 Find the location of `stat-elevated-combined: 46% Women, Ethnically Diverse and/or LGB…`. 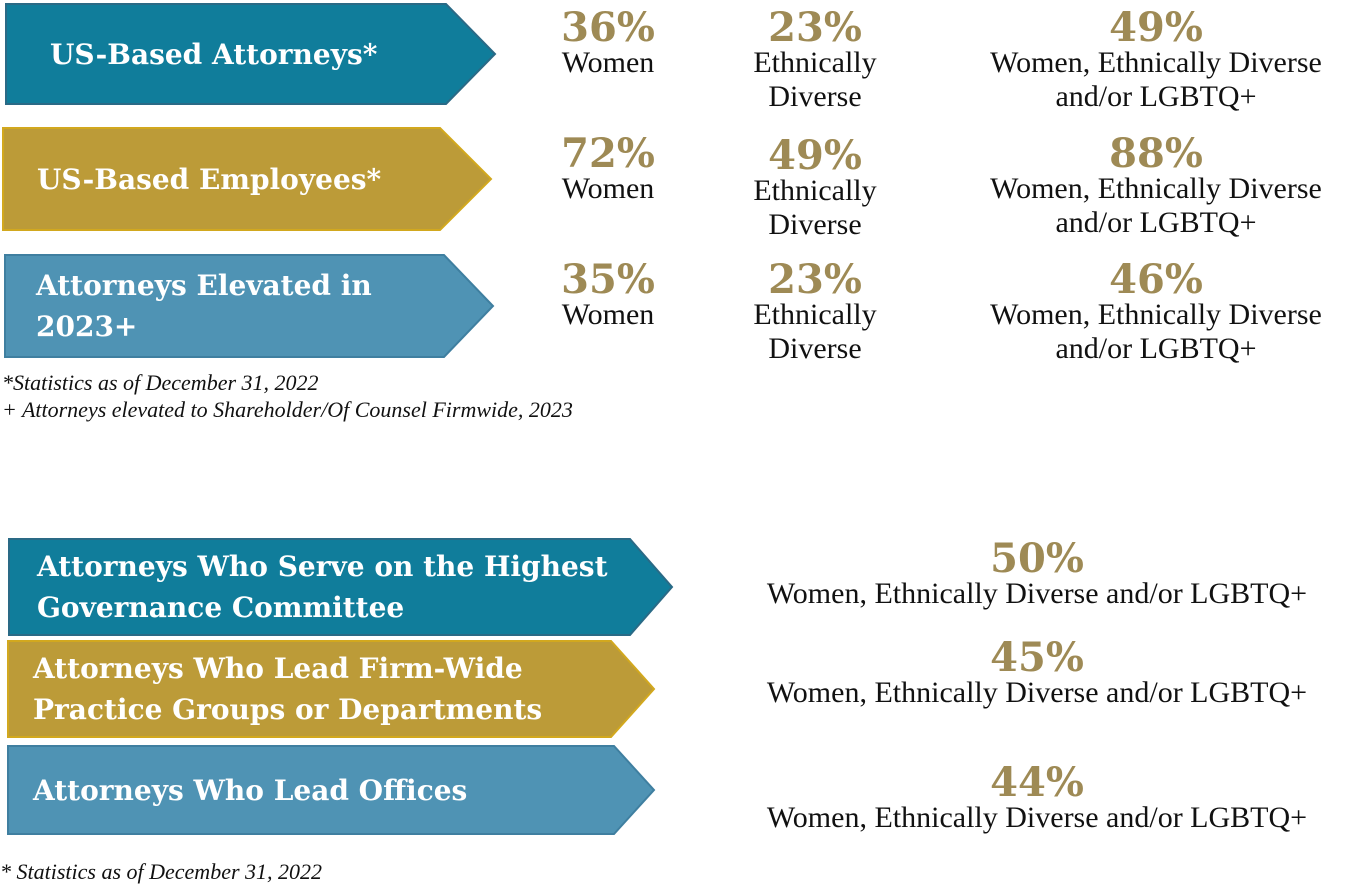

stat-elevated-combined: 46% Women, Ethnically Diverse and/or LGB… is located at coordinates (1156, 311).